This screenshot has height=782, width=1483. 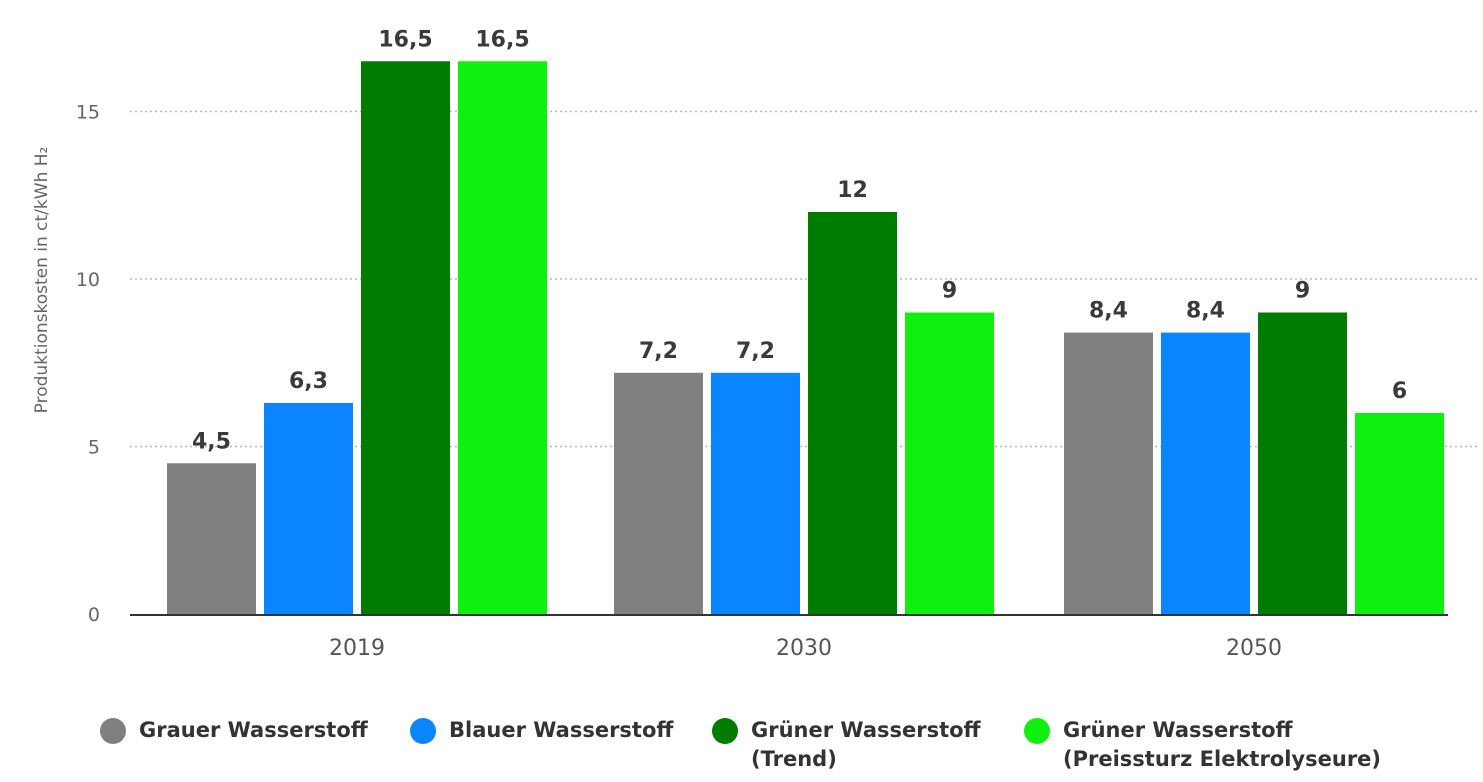 What do you see at coordinates (94, 615) in the screenshot?
I see `y-tick-label: 0` at bounding box center [94, 615].